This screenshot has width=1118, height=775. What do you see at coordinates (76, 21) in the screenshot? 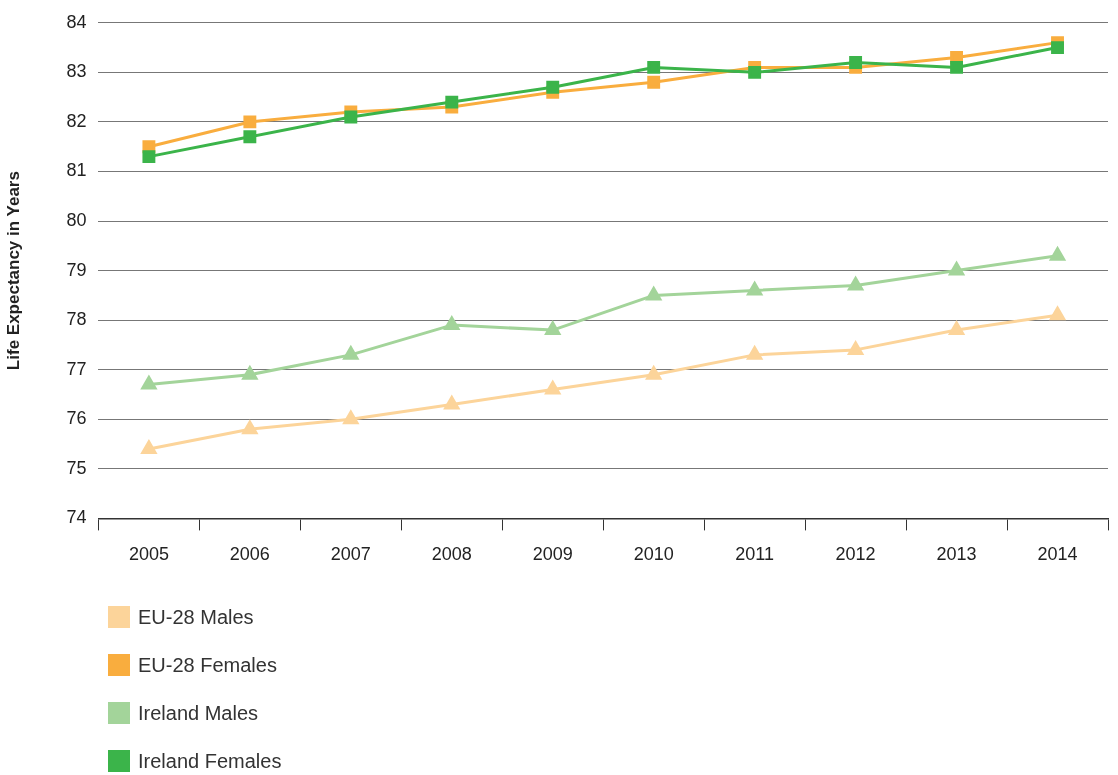
I see `y-tick-label: 84` at bounding box center [76, 21].